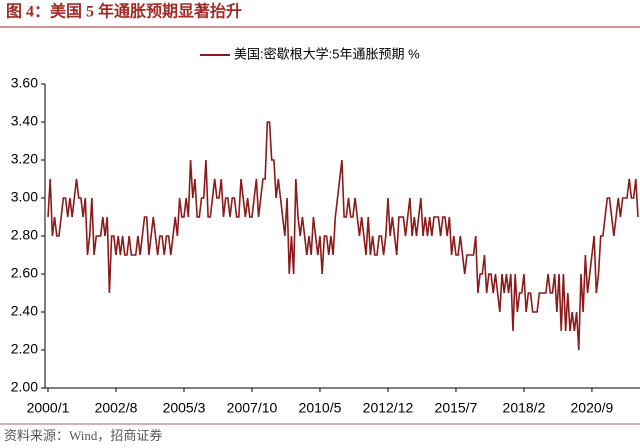  I want to click on y-tick-label: 2.20, so click(24, 349).